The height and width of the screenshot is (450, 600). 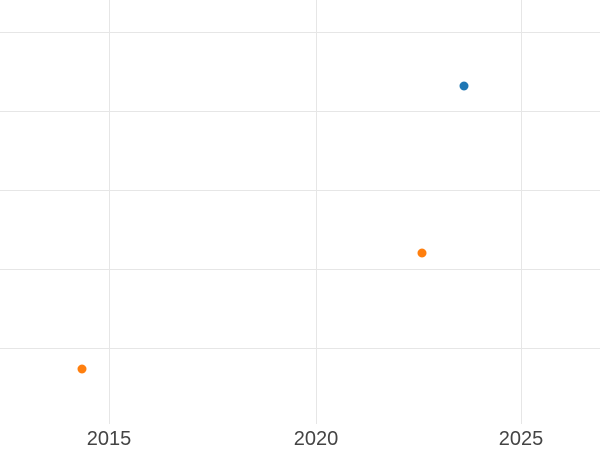 I want to click on data-point-blue-series, so click(x=464, y=86).